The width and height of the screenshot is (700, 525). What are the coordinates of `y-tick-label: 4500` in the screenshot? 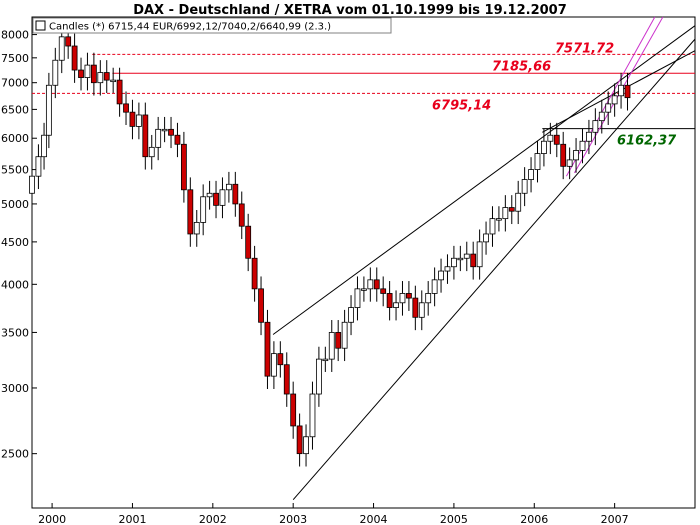 It's located at (15, 242).